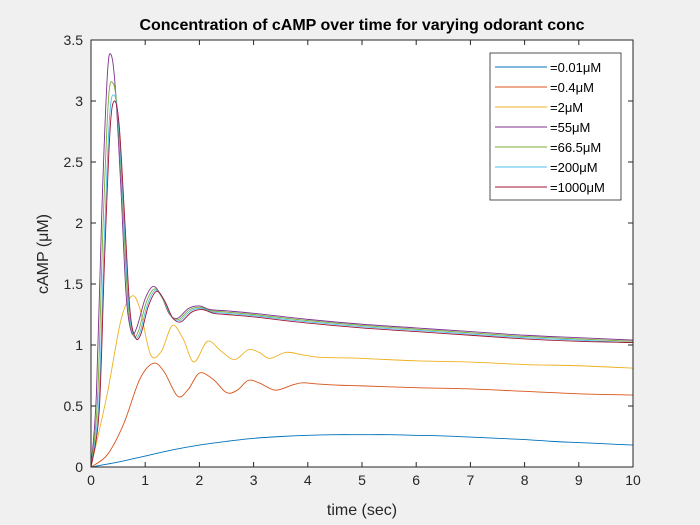  What do you see at coordinates (308, 480) in the screenshot?
I see `x-tick-label: 4` at bounding box center [308, 480].